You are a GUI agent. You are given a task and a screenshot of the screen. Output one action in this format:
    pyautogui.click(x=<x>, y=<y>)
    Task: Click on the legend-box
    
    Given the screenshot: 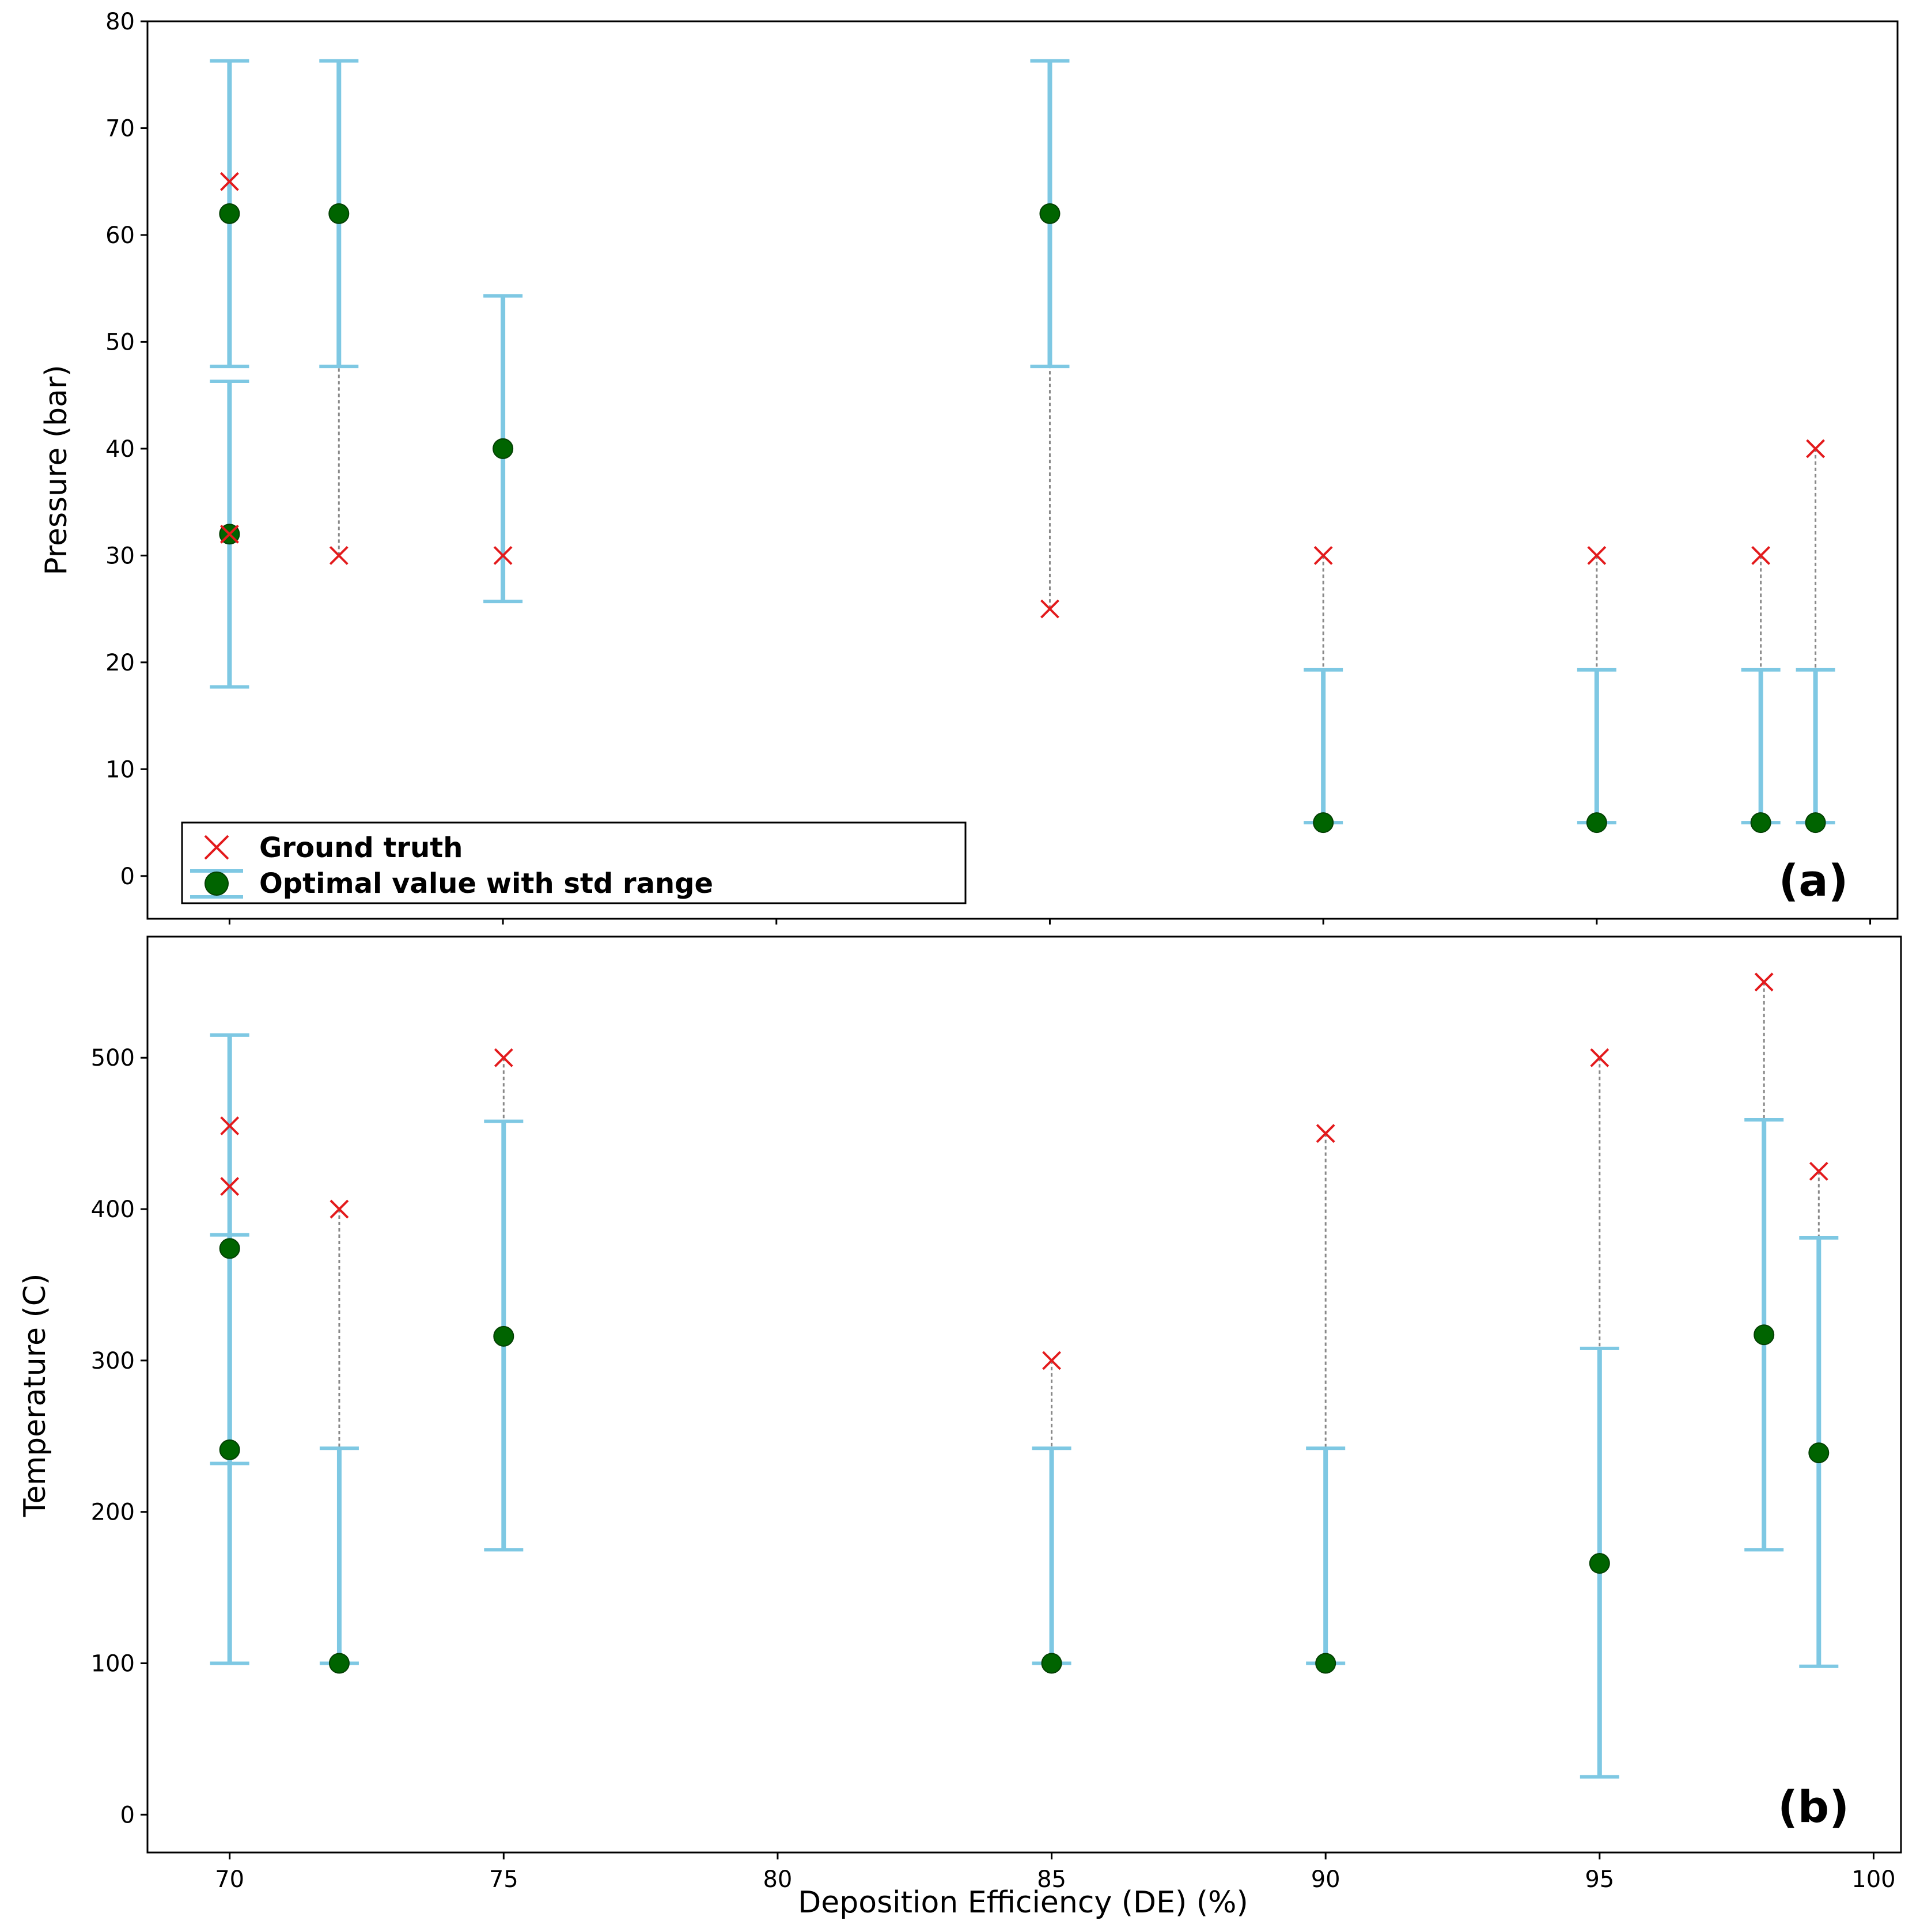 What is the action you would take?
    pyautogui.click(x=574, y=862)
    